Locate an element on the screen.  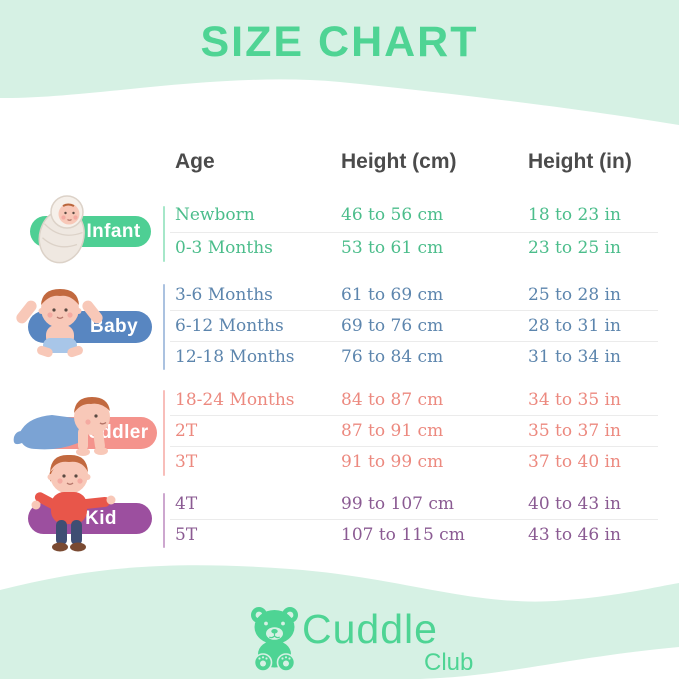
age-value: 4T is located at coordinates (186, 504).